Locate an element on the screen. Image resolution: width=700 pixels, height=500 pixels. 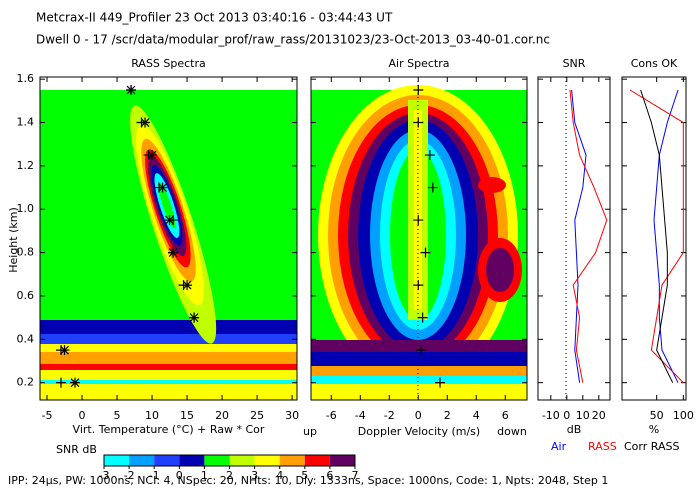
legend-air: Air is located at coordinates (559, 446).